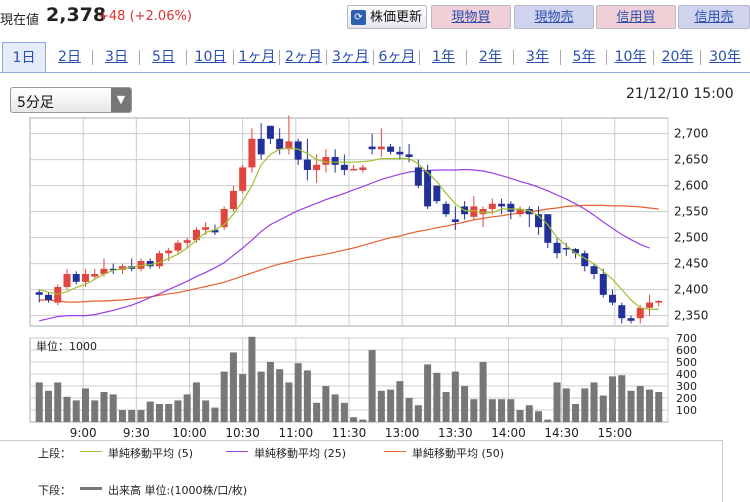 The height and width of the screenshot is (502, 750). What do you see at coordinates (163, 57) in the screenshot?
I see `tab-3: 5日` at bounding box center [163, 57].